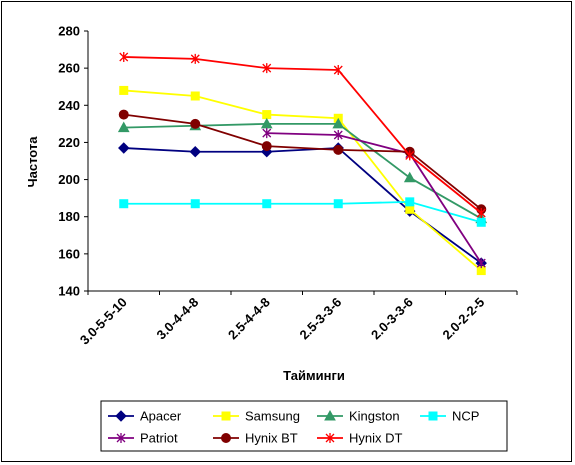  I want to click on legend-item-kingston: Kingston, so click(358, 416).